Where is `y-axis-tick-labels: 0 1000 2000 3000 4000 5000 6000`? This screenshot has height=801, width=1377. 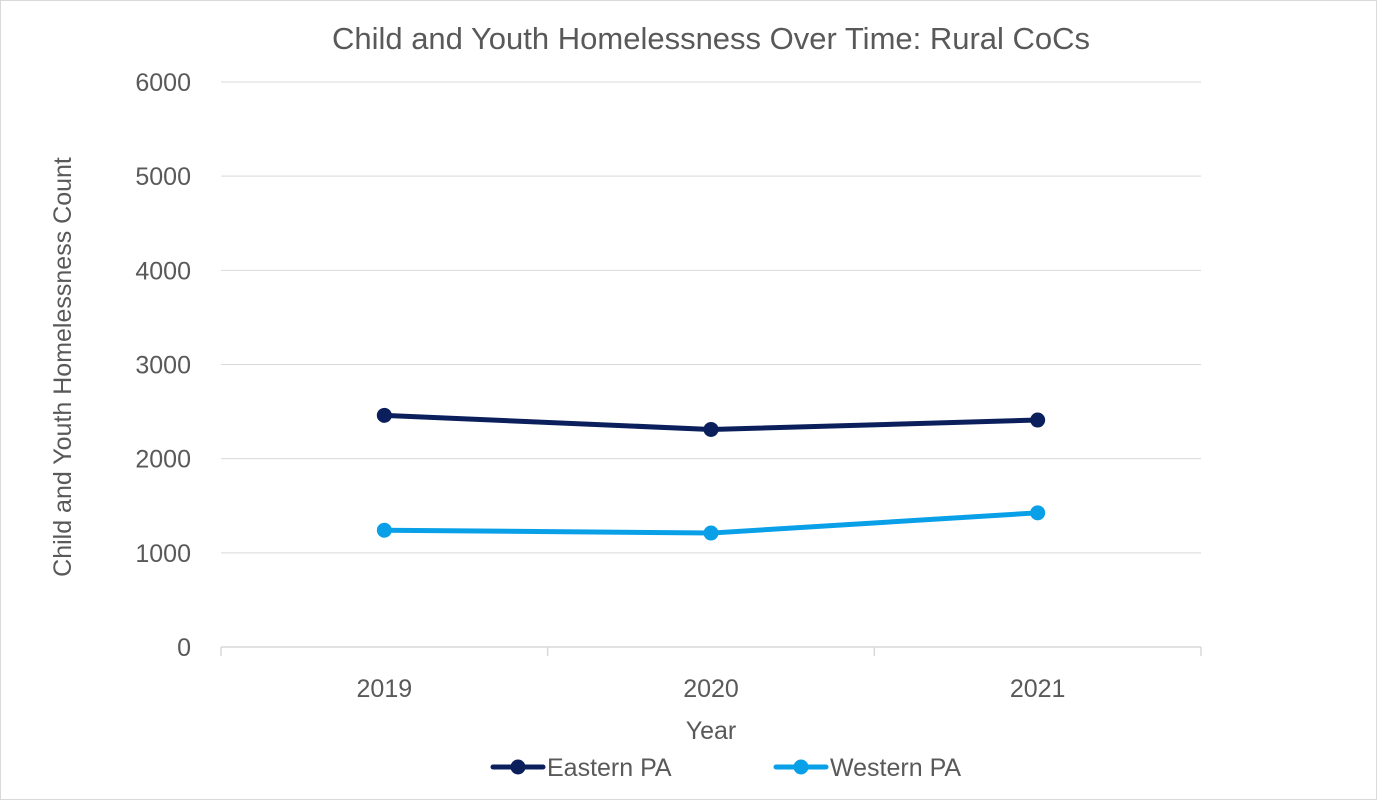 y-axis-tick-labels: 0 1000 2000 3000 4000 5000 6000 is located at coordinates (163, 365).